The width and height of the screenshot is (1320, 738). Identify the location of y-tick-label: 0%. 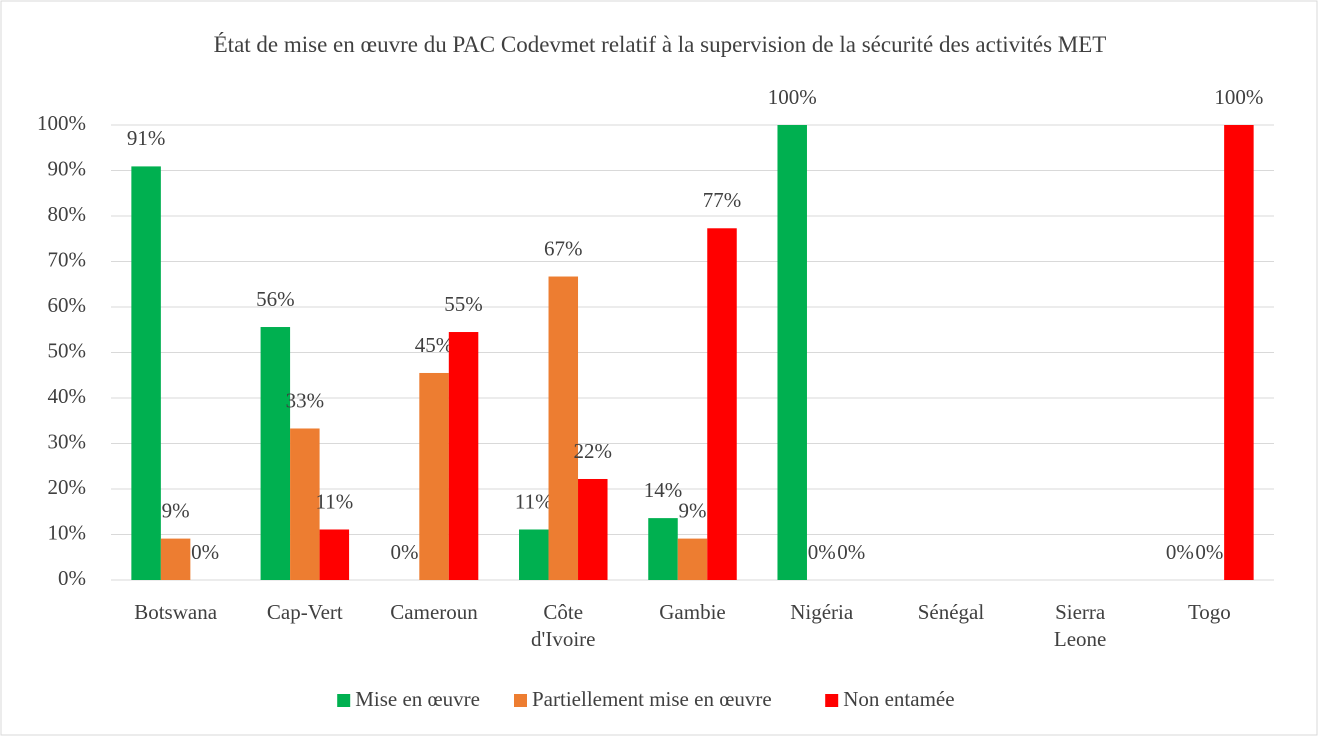
(72, 578).